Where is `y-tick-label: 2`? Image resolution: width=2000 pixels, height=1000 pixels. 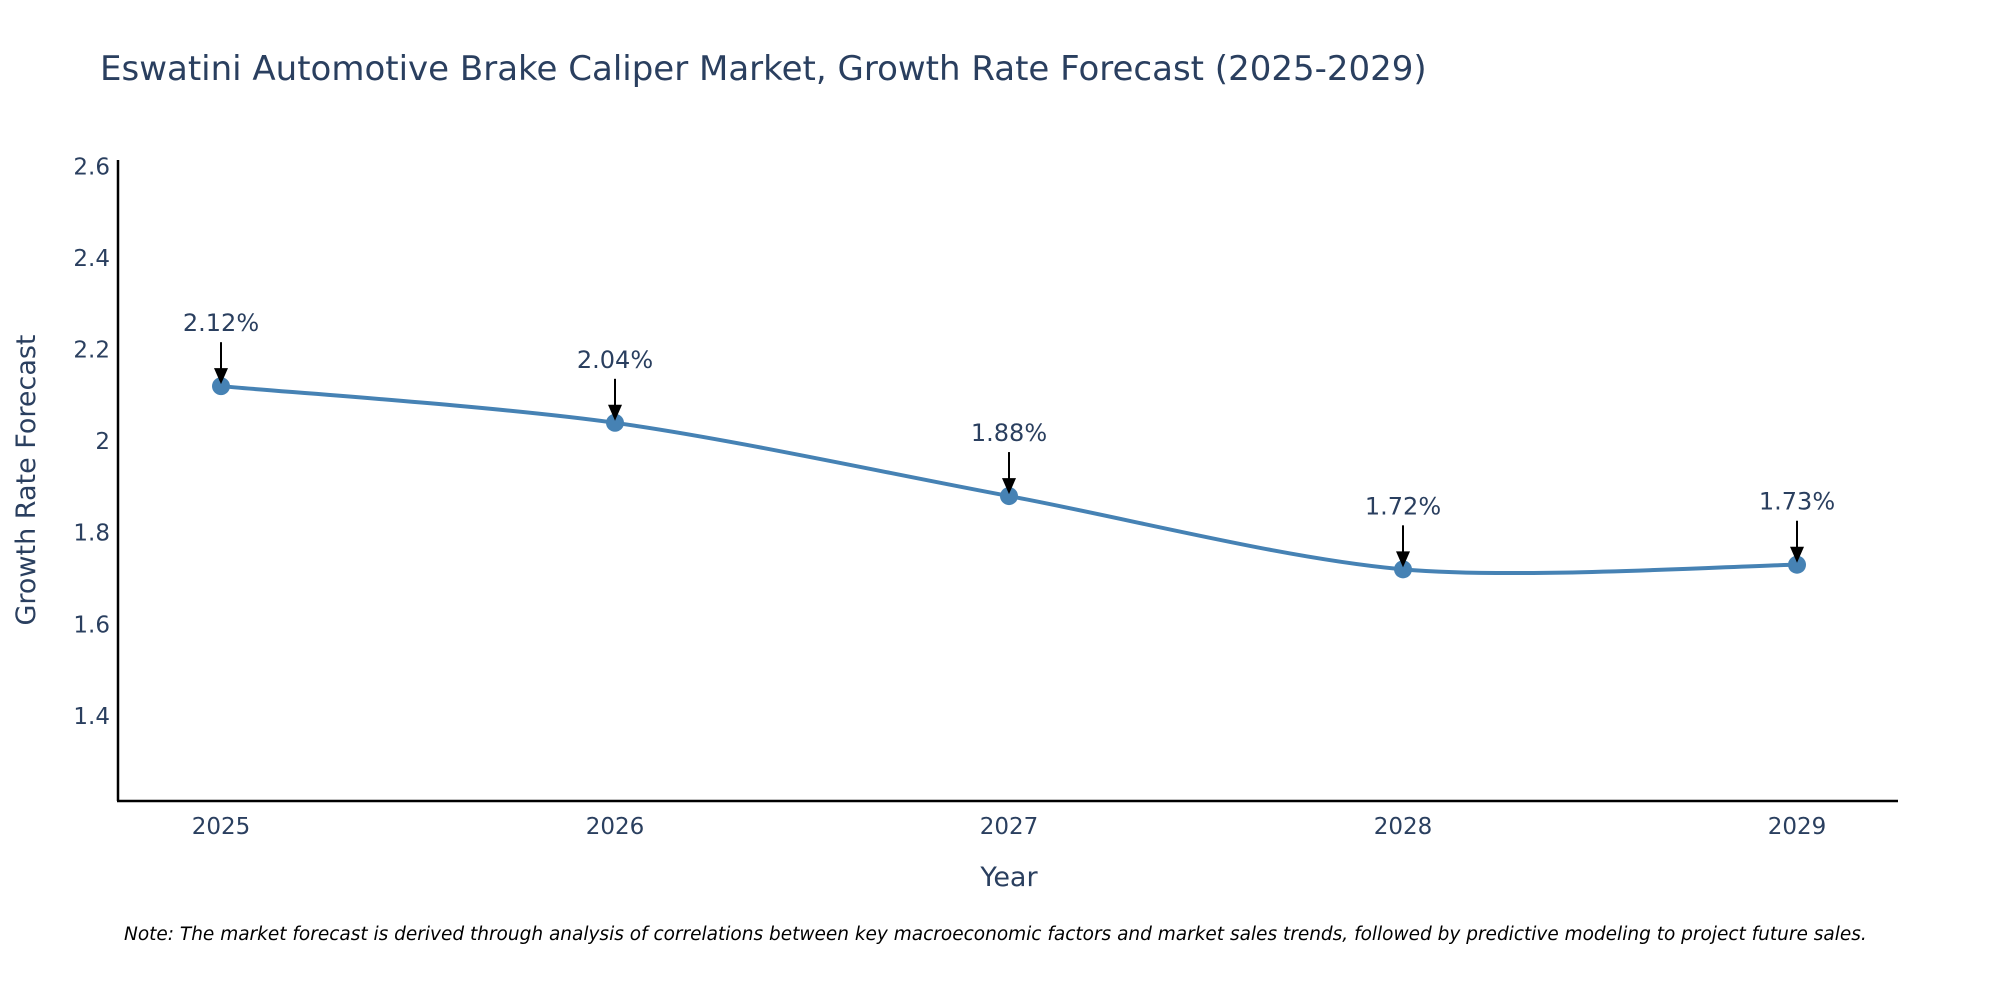 y-tick-label: 2 is located at coordinates (102, 442).